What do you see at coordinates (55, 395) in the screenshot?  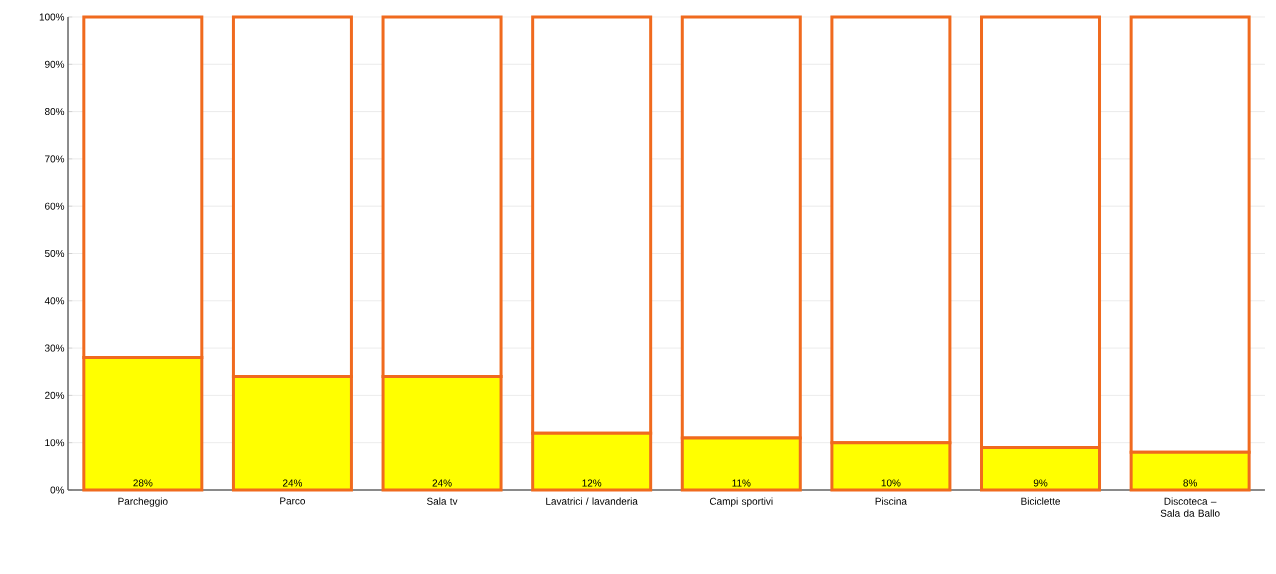 I see `y-tick-label: 20%` at bounding box center [55, 395].